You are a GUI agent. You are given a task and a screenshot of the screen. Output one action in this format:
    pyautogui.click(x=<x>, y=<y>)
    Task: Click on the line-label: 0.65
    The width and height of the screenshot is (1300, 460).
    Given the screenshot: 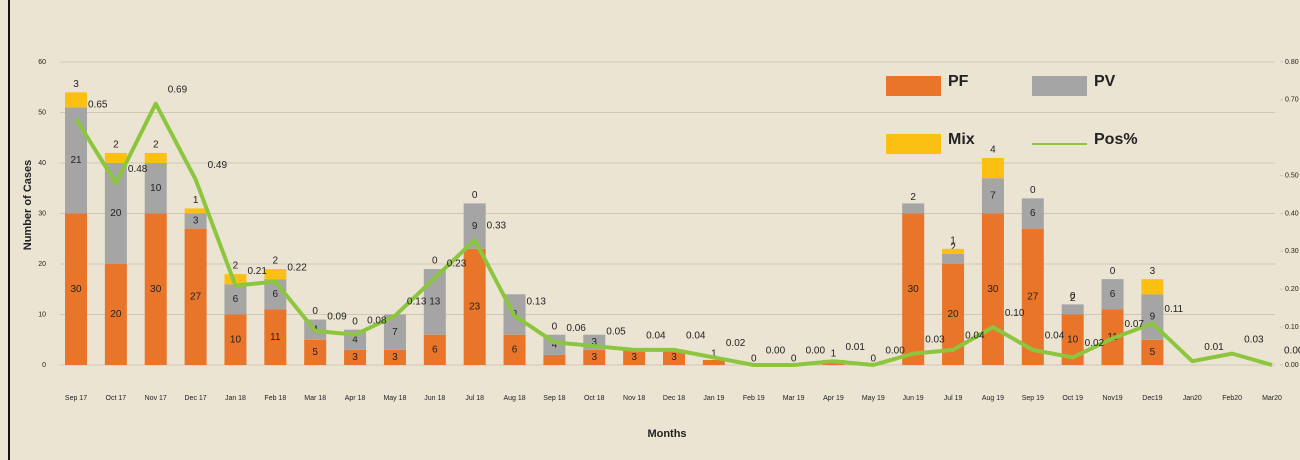 What is the action you would take?
    pyautogui.click(x=98, y=104)
    